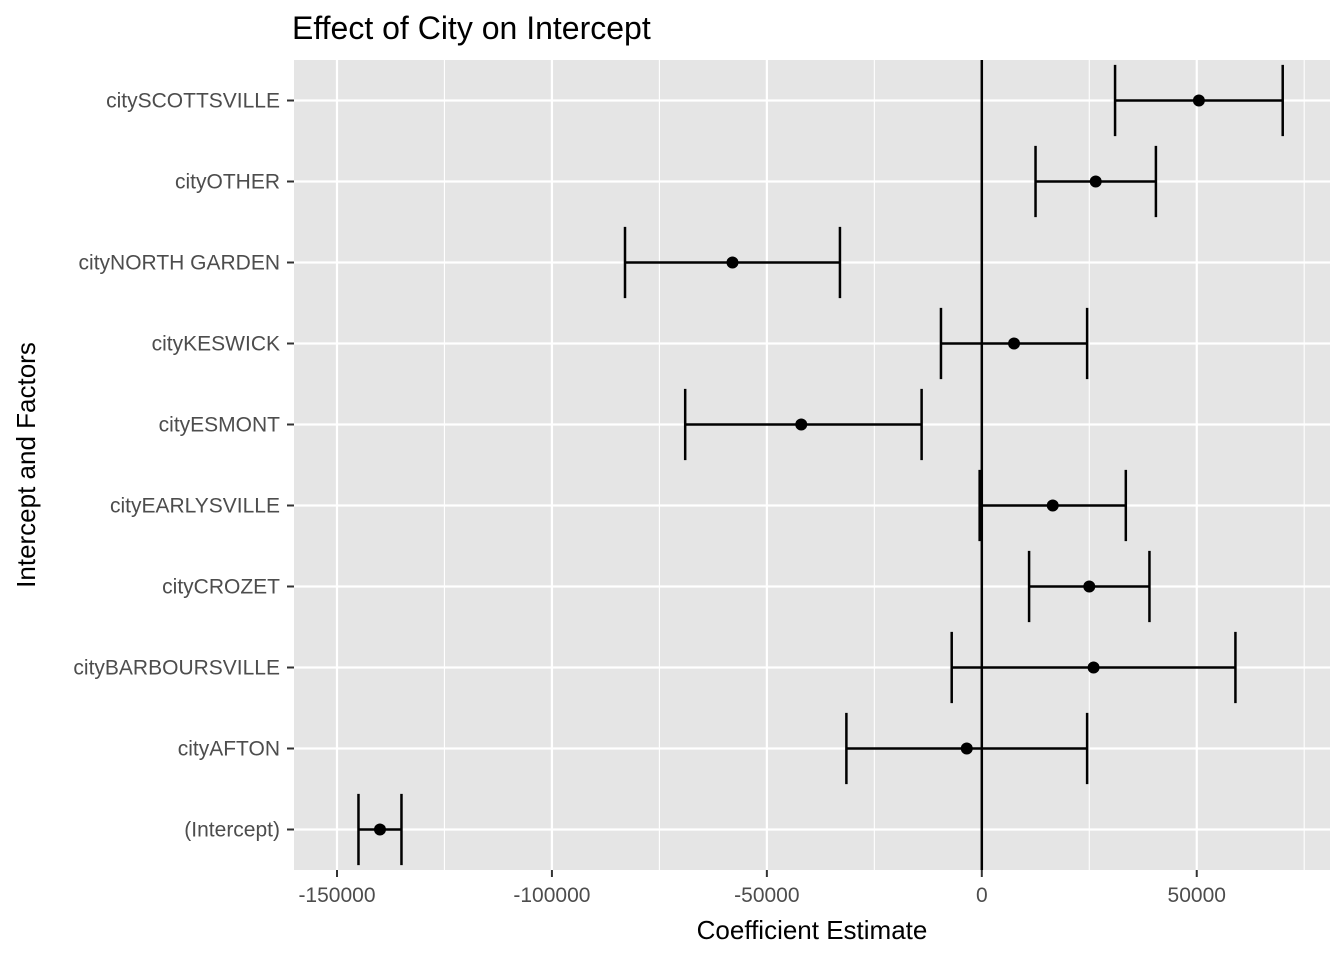  What do you see at coordinates (176, 668) in the screenshot?
I see `y-tick-label: cityBARBOURSVILLE` at bounding box center [176, 668].